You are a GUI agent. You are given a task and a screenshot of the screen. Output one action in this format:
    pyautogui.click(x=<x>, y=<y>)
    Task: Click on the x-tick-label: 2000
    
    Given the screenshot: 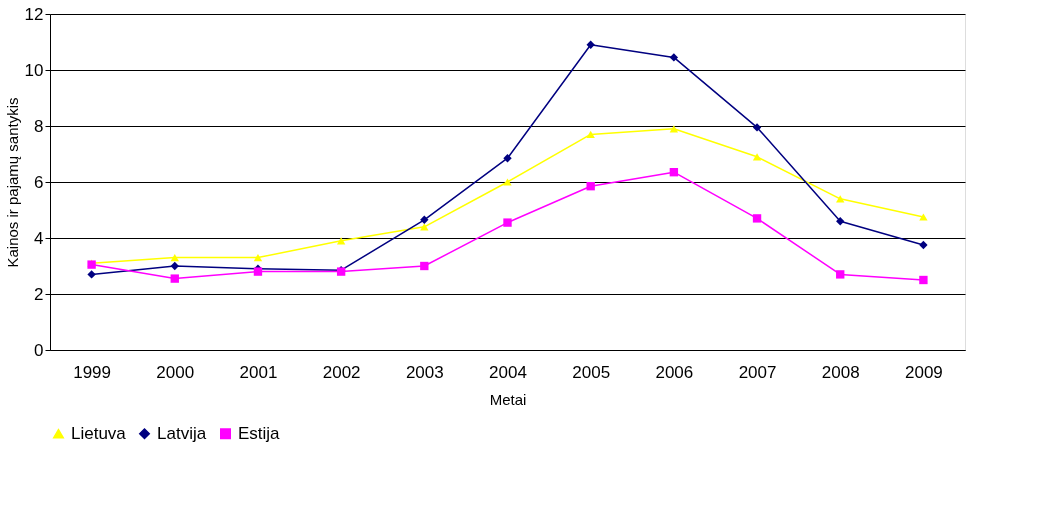 What is the action you would take?
    pyautogui.click(x=175, y=372)
    